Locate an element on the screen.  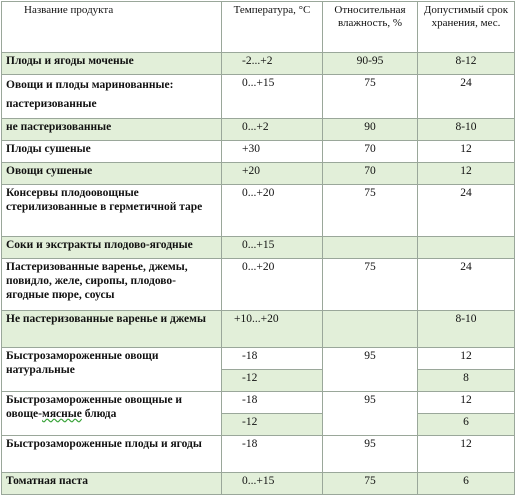
product-name: Быстрозамороженные плоды и ягоды is located at coordinates (111, 454).